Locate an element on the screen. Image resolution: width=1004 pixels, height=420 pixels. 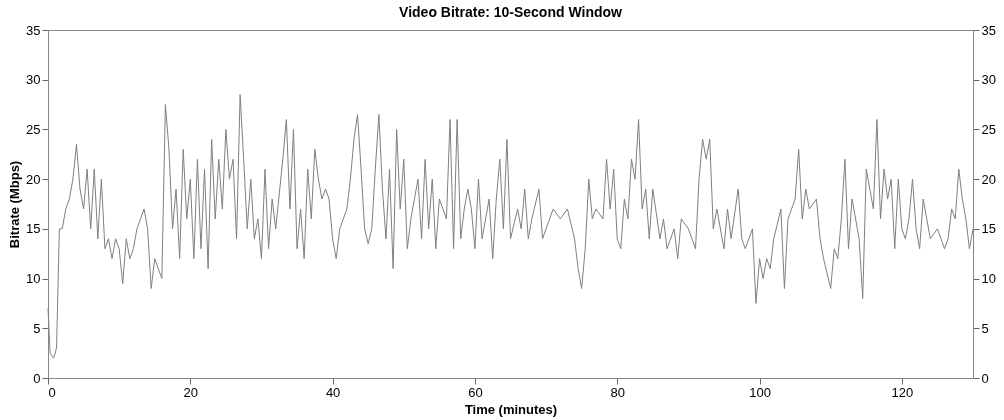
y2-tick-label: 35 is located at coordinates (988, 30).